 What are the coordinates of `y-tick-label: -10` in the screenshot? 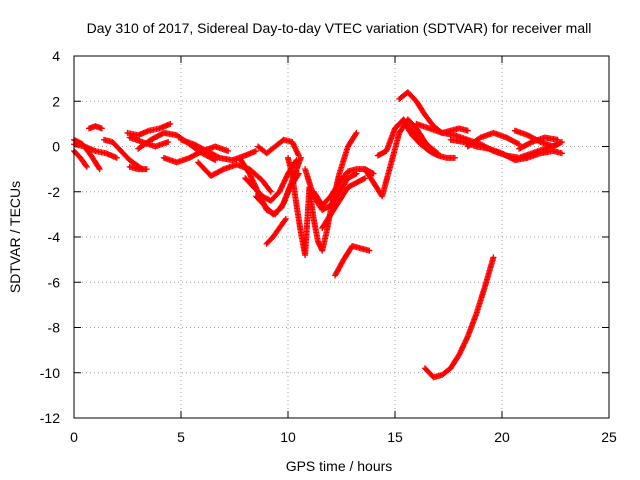 It's located at (50, 373).